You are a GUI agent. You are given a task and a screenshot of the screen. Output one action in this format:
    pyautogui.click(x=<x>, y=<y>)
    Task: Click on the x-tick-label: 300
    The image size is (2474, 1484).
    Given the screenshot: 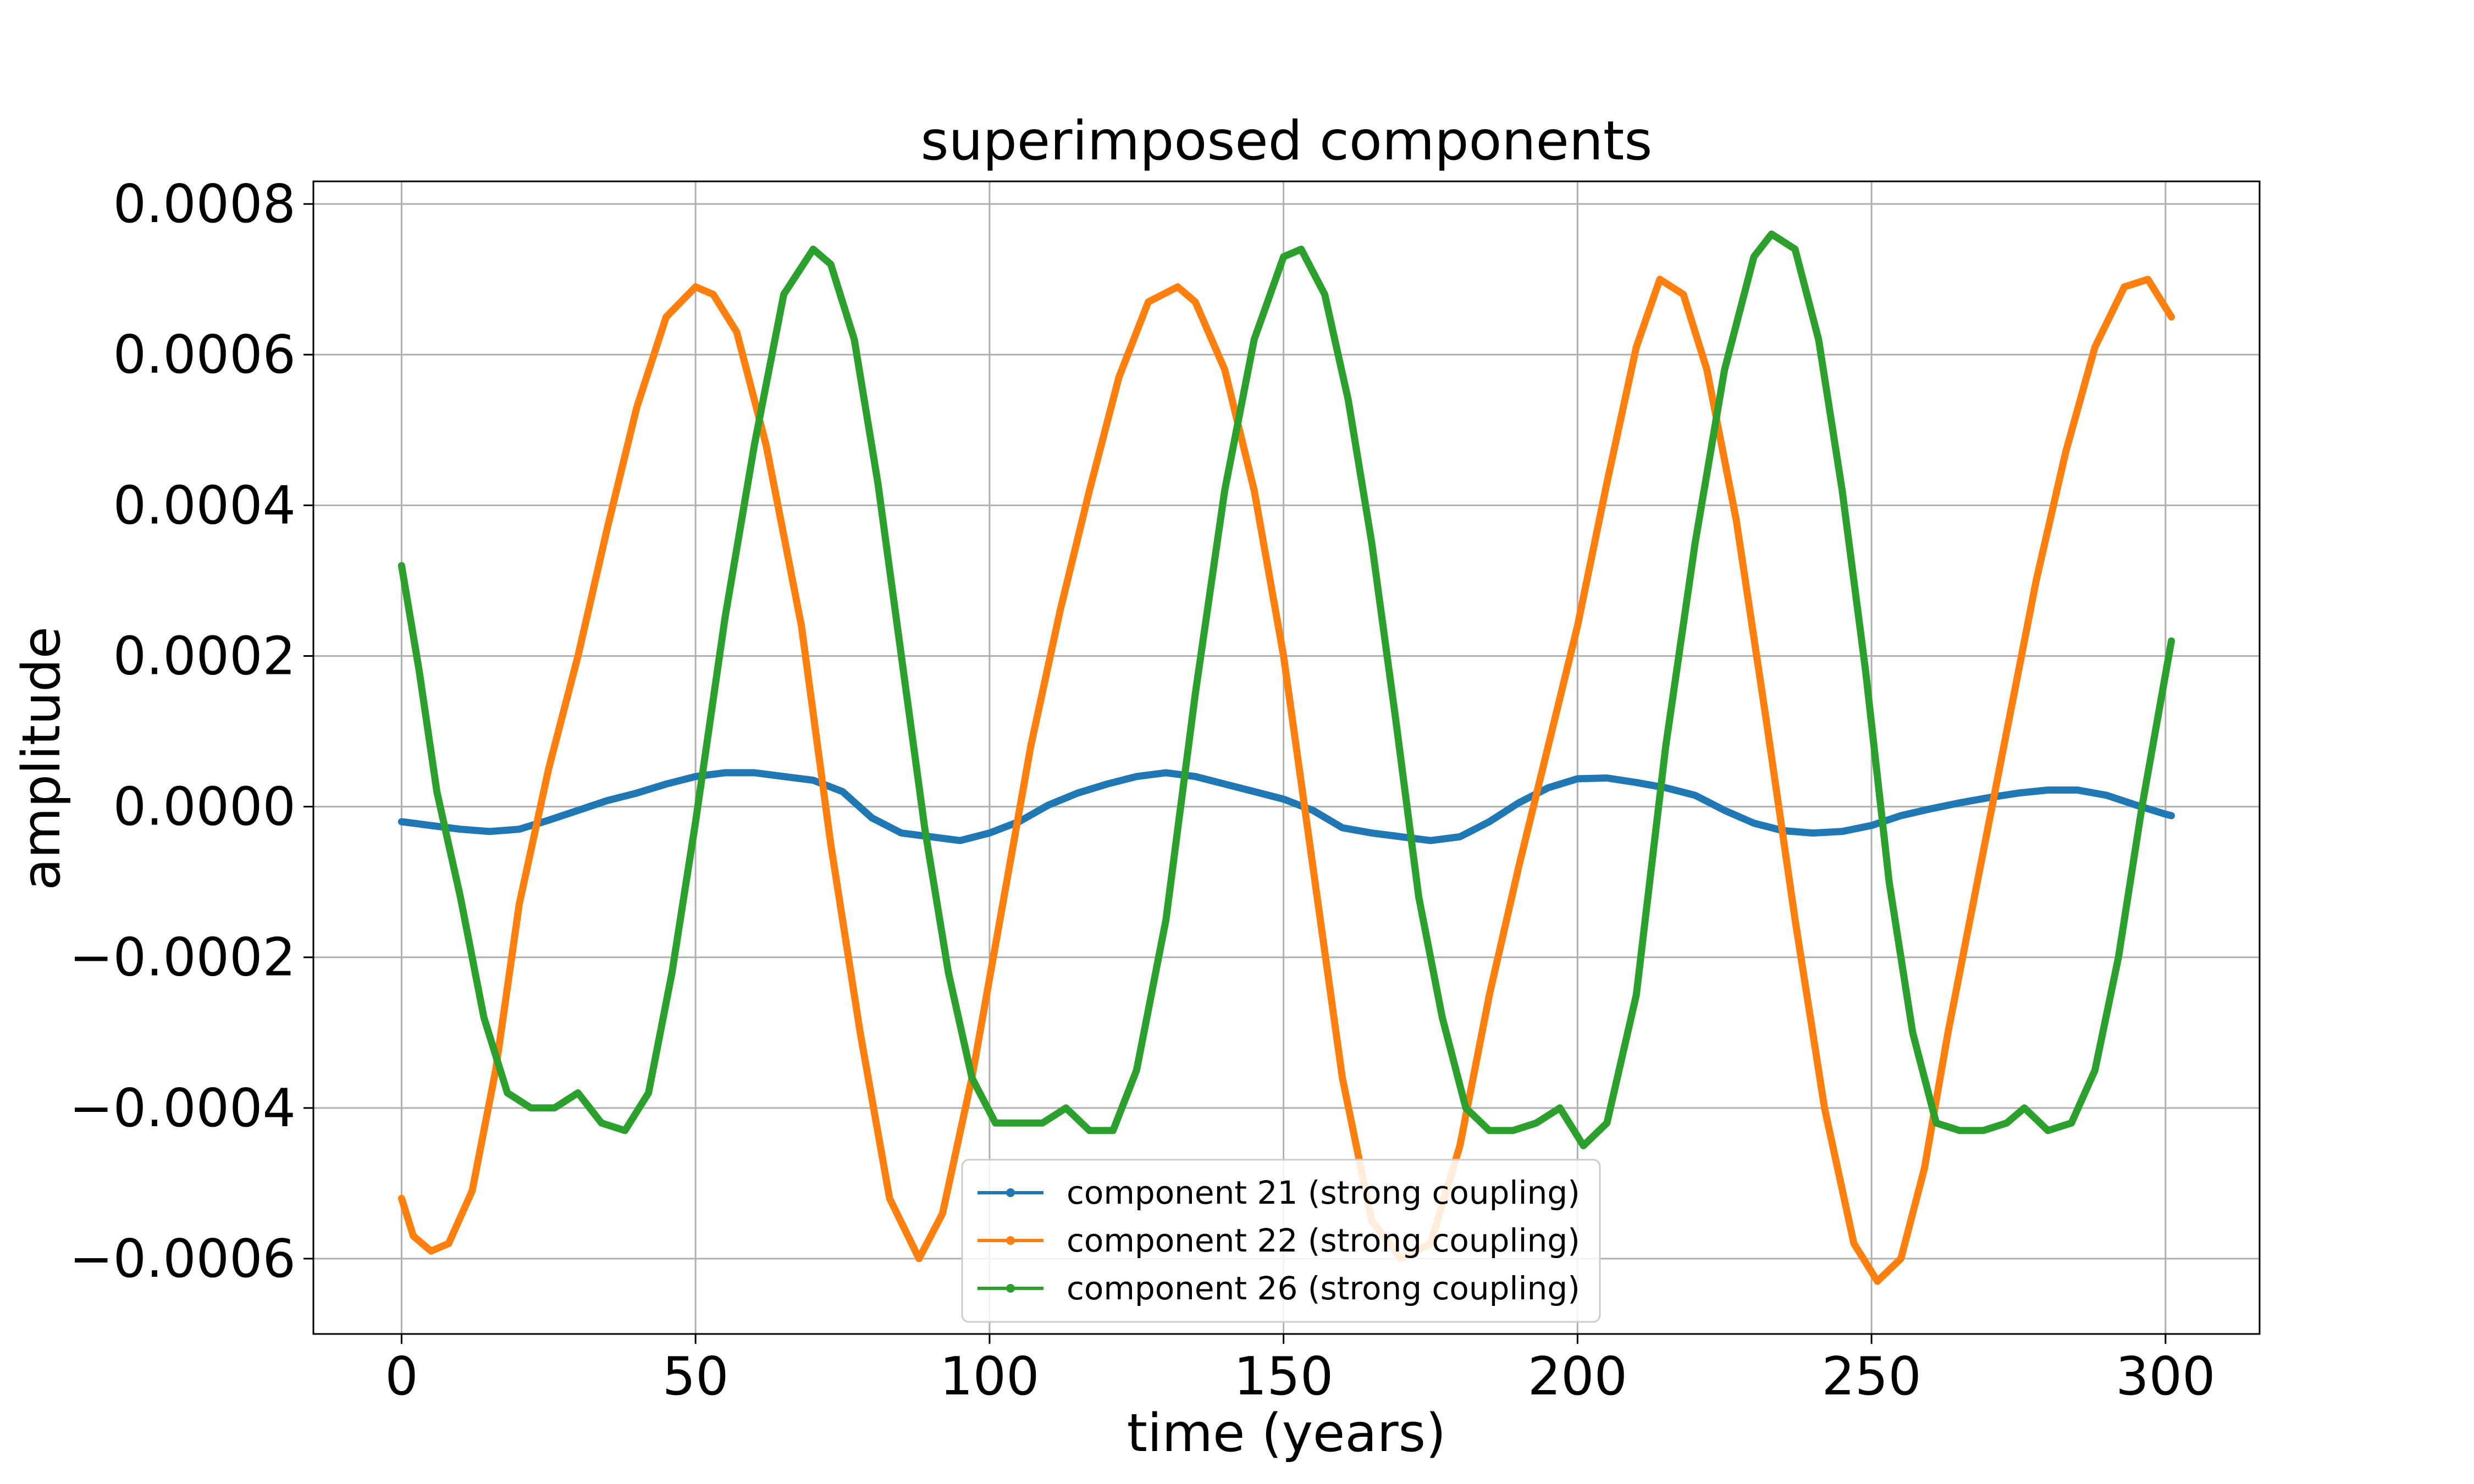 What is the action you would take?
    pyautogui.click(x=2165, y=1377)
    